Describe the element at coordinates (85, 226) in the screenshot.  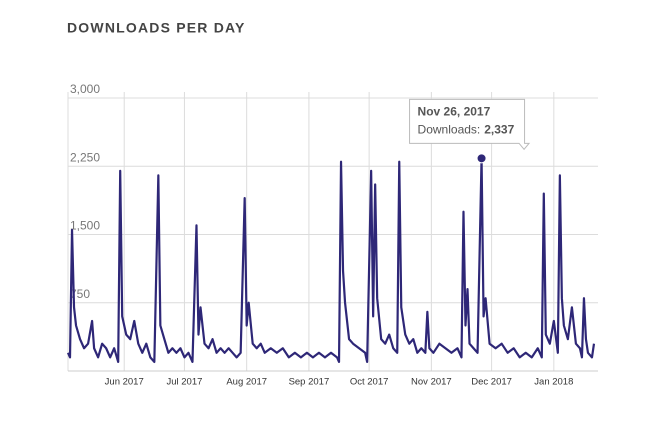
I see `y-tick-label: 1,500` at that location.